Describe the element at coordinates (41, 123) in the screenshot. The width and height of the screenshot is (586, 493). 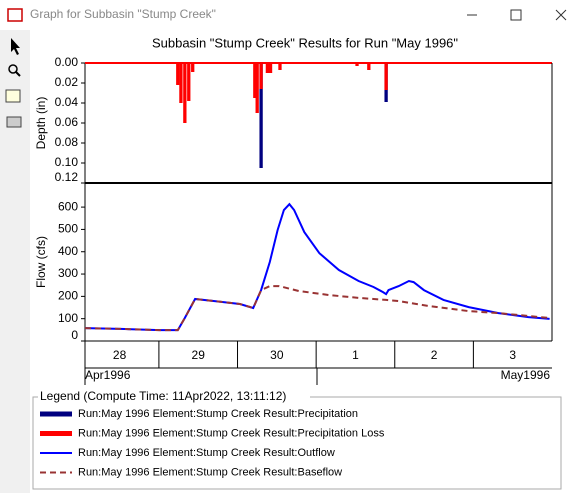
I see `y-axis-label: Depth (in)` at that location.